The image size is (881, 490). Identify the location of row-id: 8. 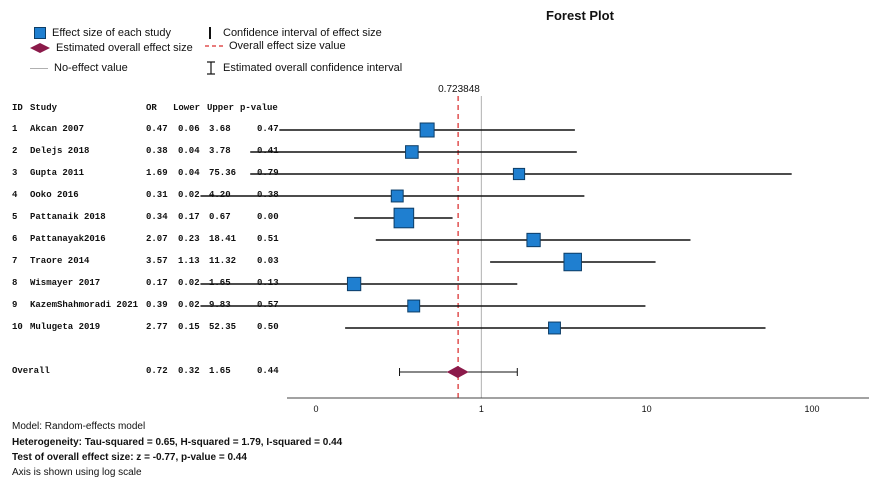
(15, 283).